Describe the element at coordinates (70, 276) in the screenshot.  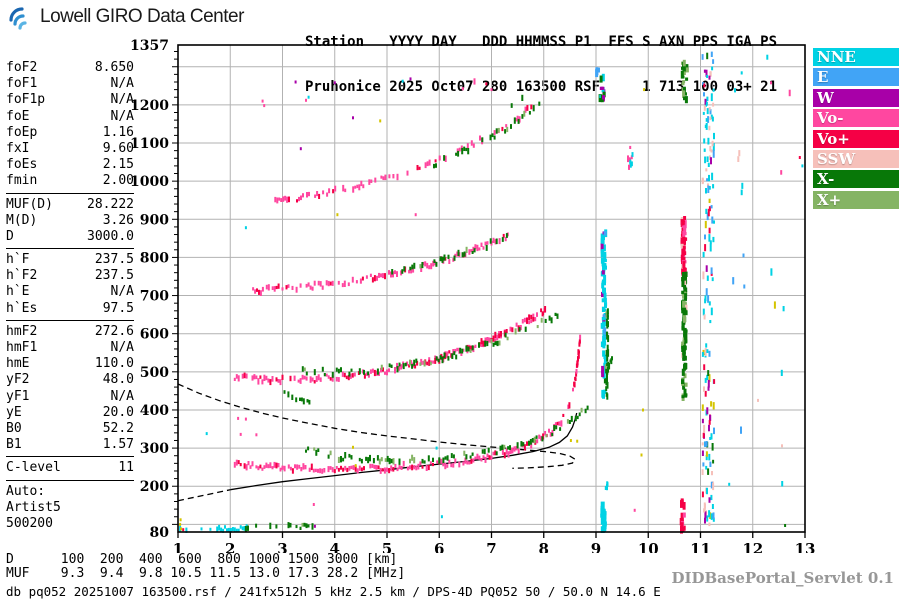
I see `param-row-hf2: h`F2 237.5` at that location.